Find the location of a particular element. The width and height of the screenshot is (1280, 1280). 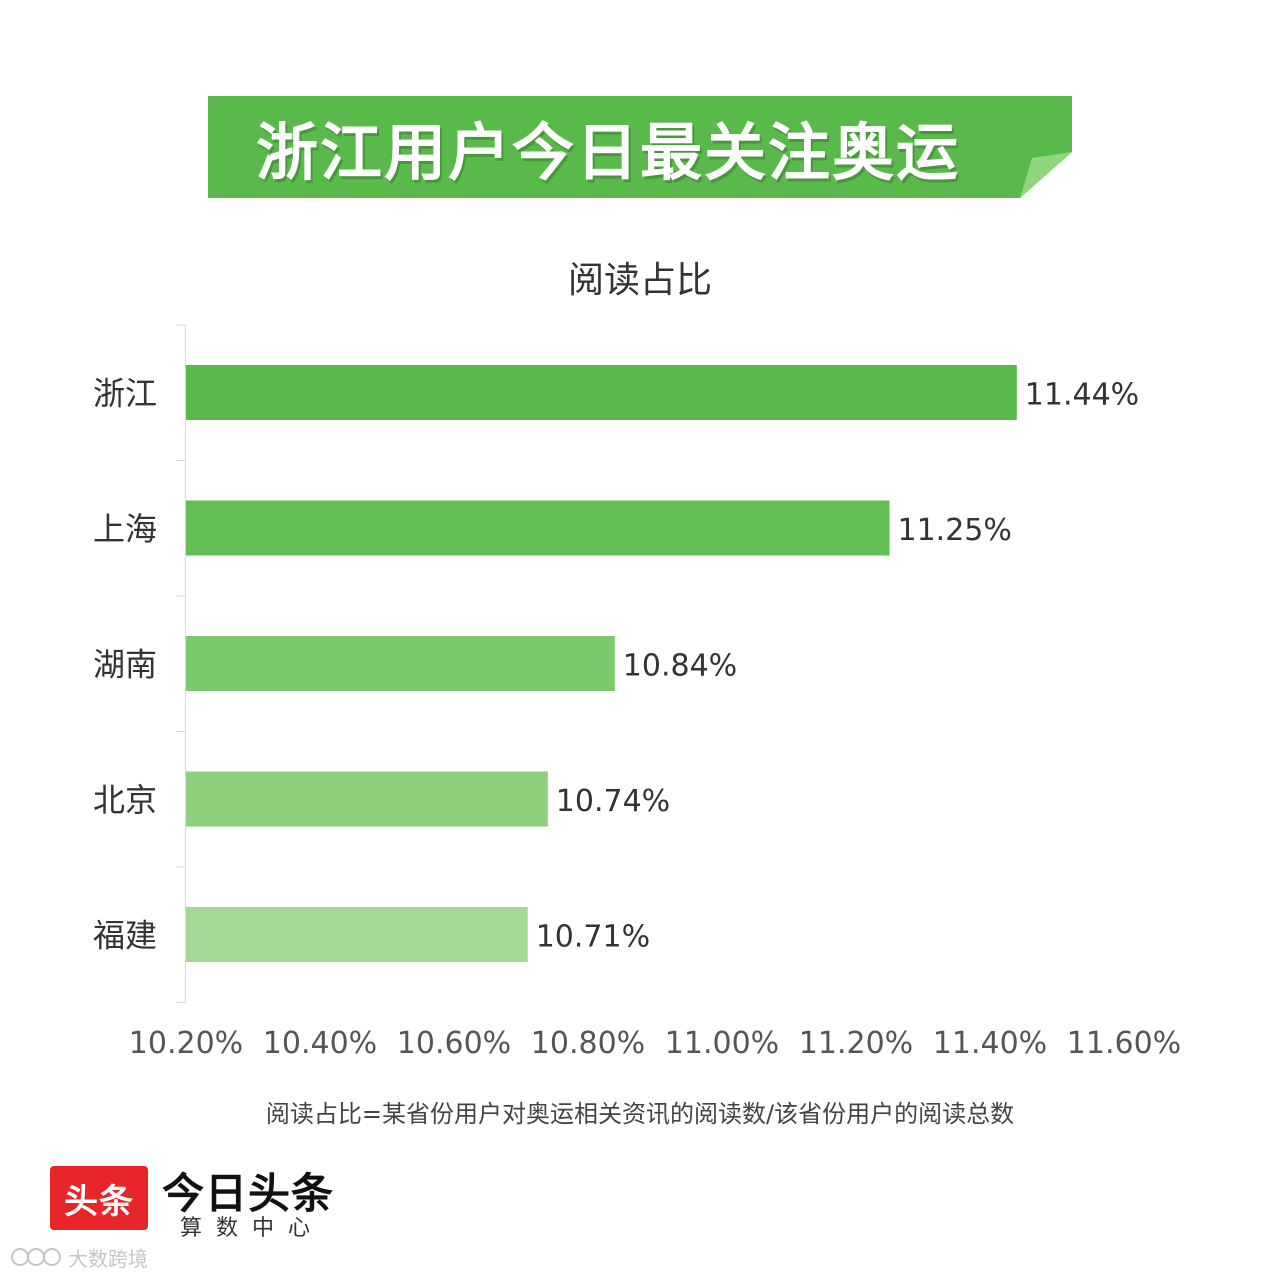

brand-logo: 头条 今日头条 算数中心 is located at coordinates (200, 1200).